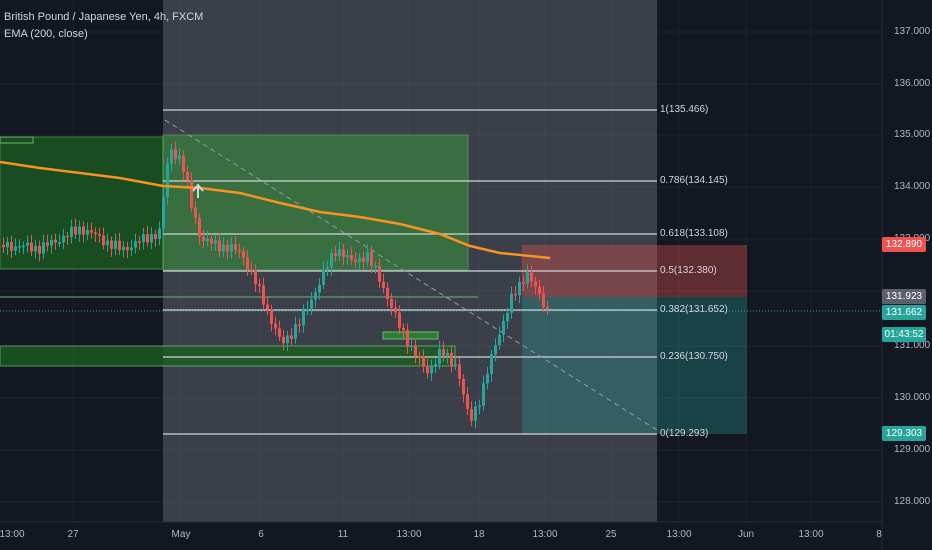 The width and height of the screenshot is (932, 550). I want to click on fib-label: 0.5(132.380), so click(688, 270).